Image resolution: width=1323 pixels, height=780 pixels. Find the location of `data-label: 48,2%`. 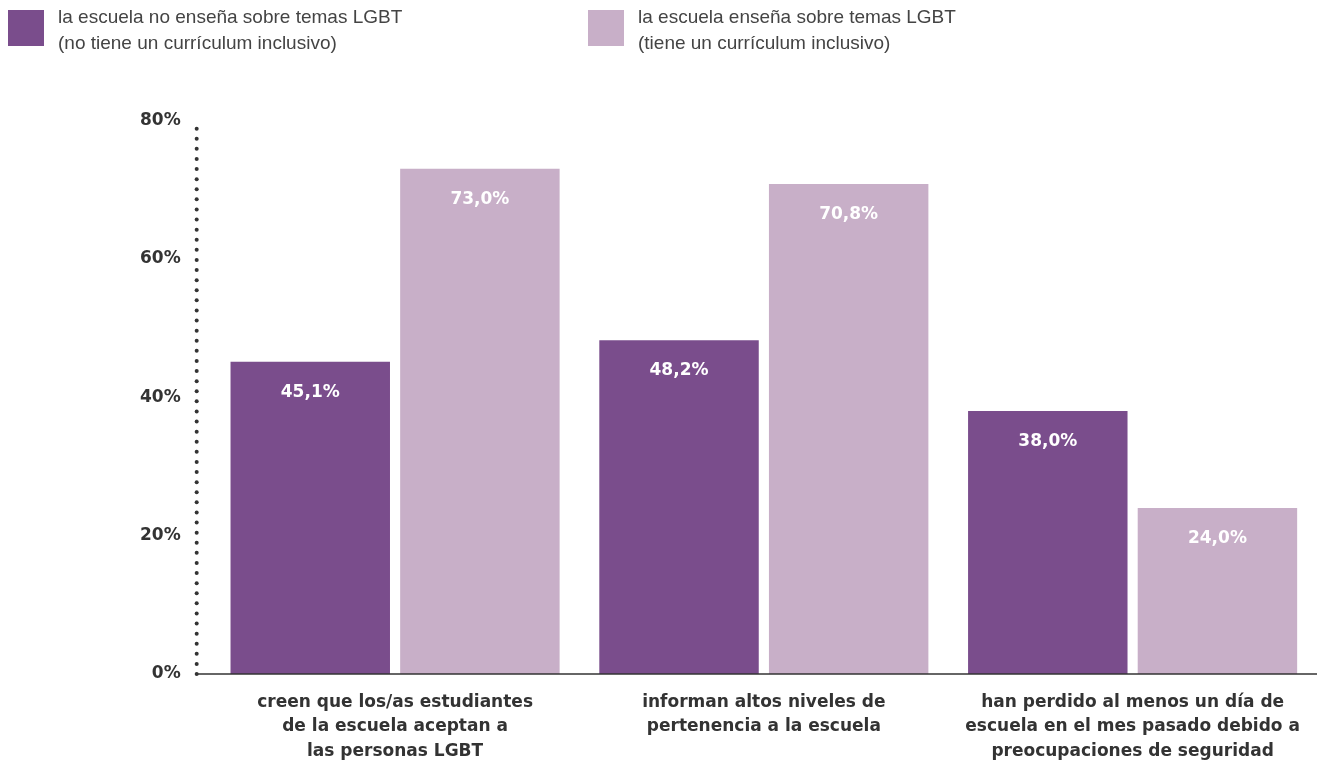

data-label: 48,2% is located at coordinates (679, 369).